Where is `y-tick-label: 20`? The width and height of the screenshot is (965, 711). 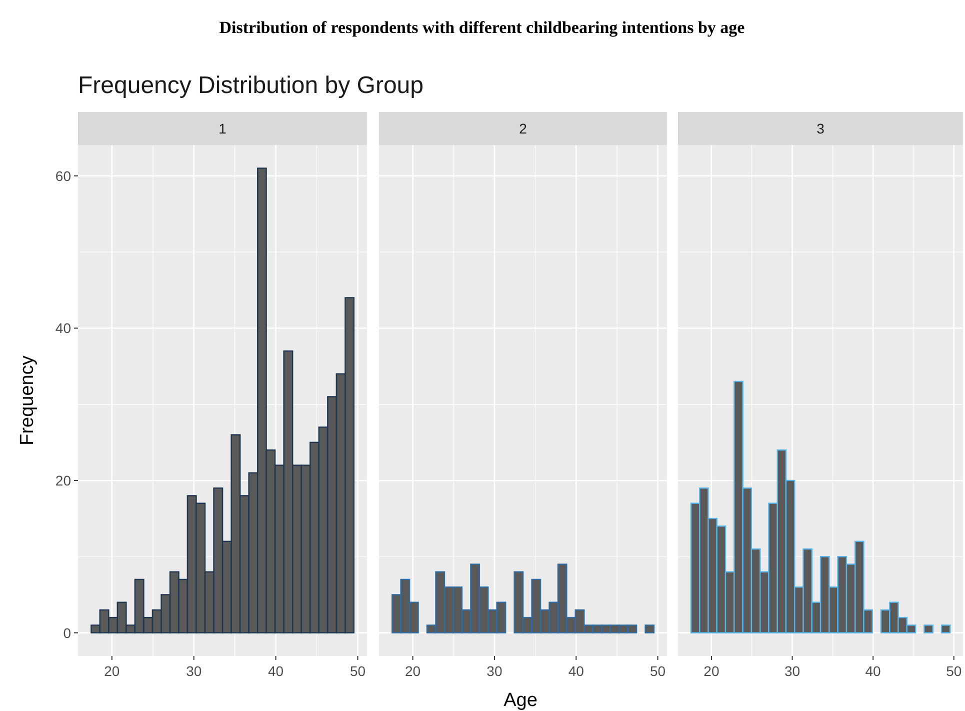
y-tick-label: 20 is located at coordinates (63, 480).